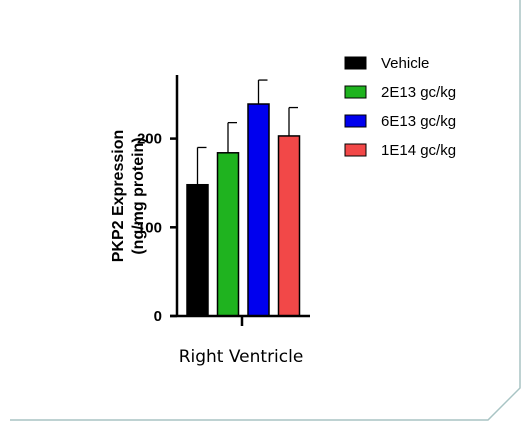 The image size is (529, 430). I want to click on y-axis-title-line2: (ng/mg protein), so click(138, 195).